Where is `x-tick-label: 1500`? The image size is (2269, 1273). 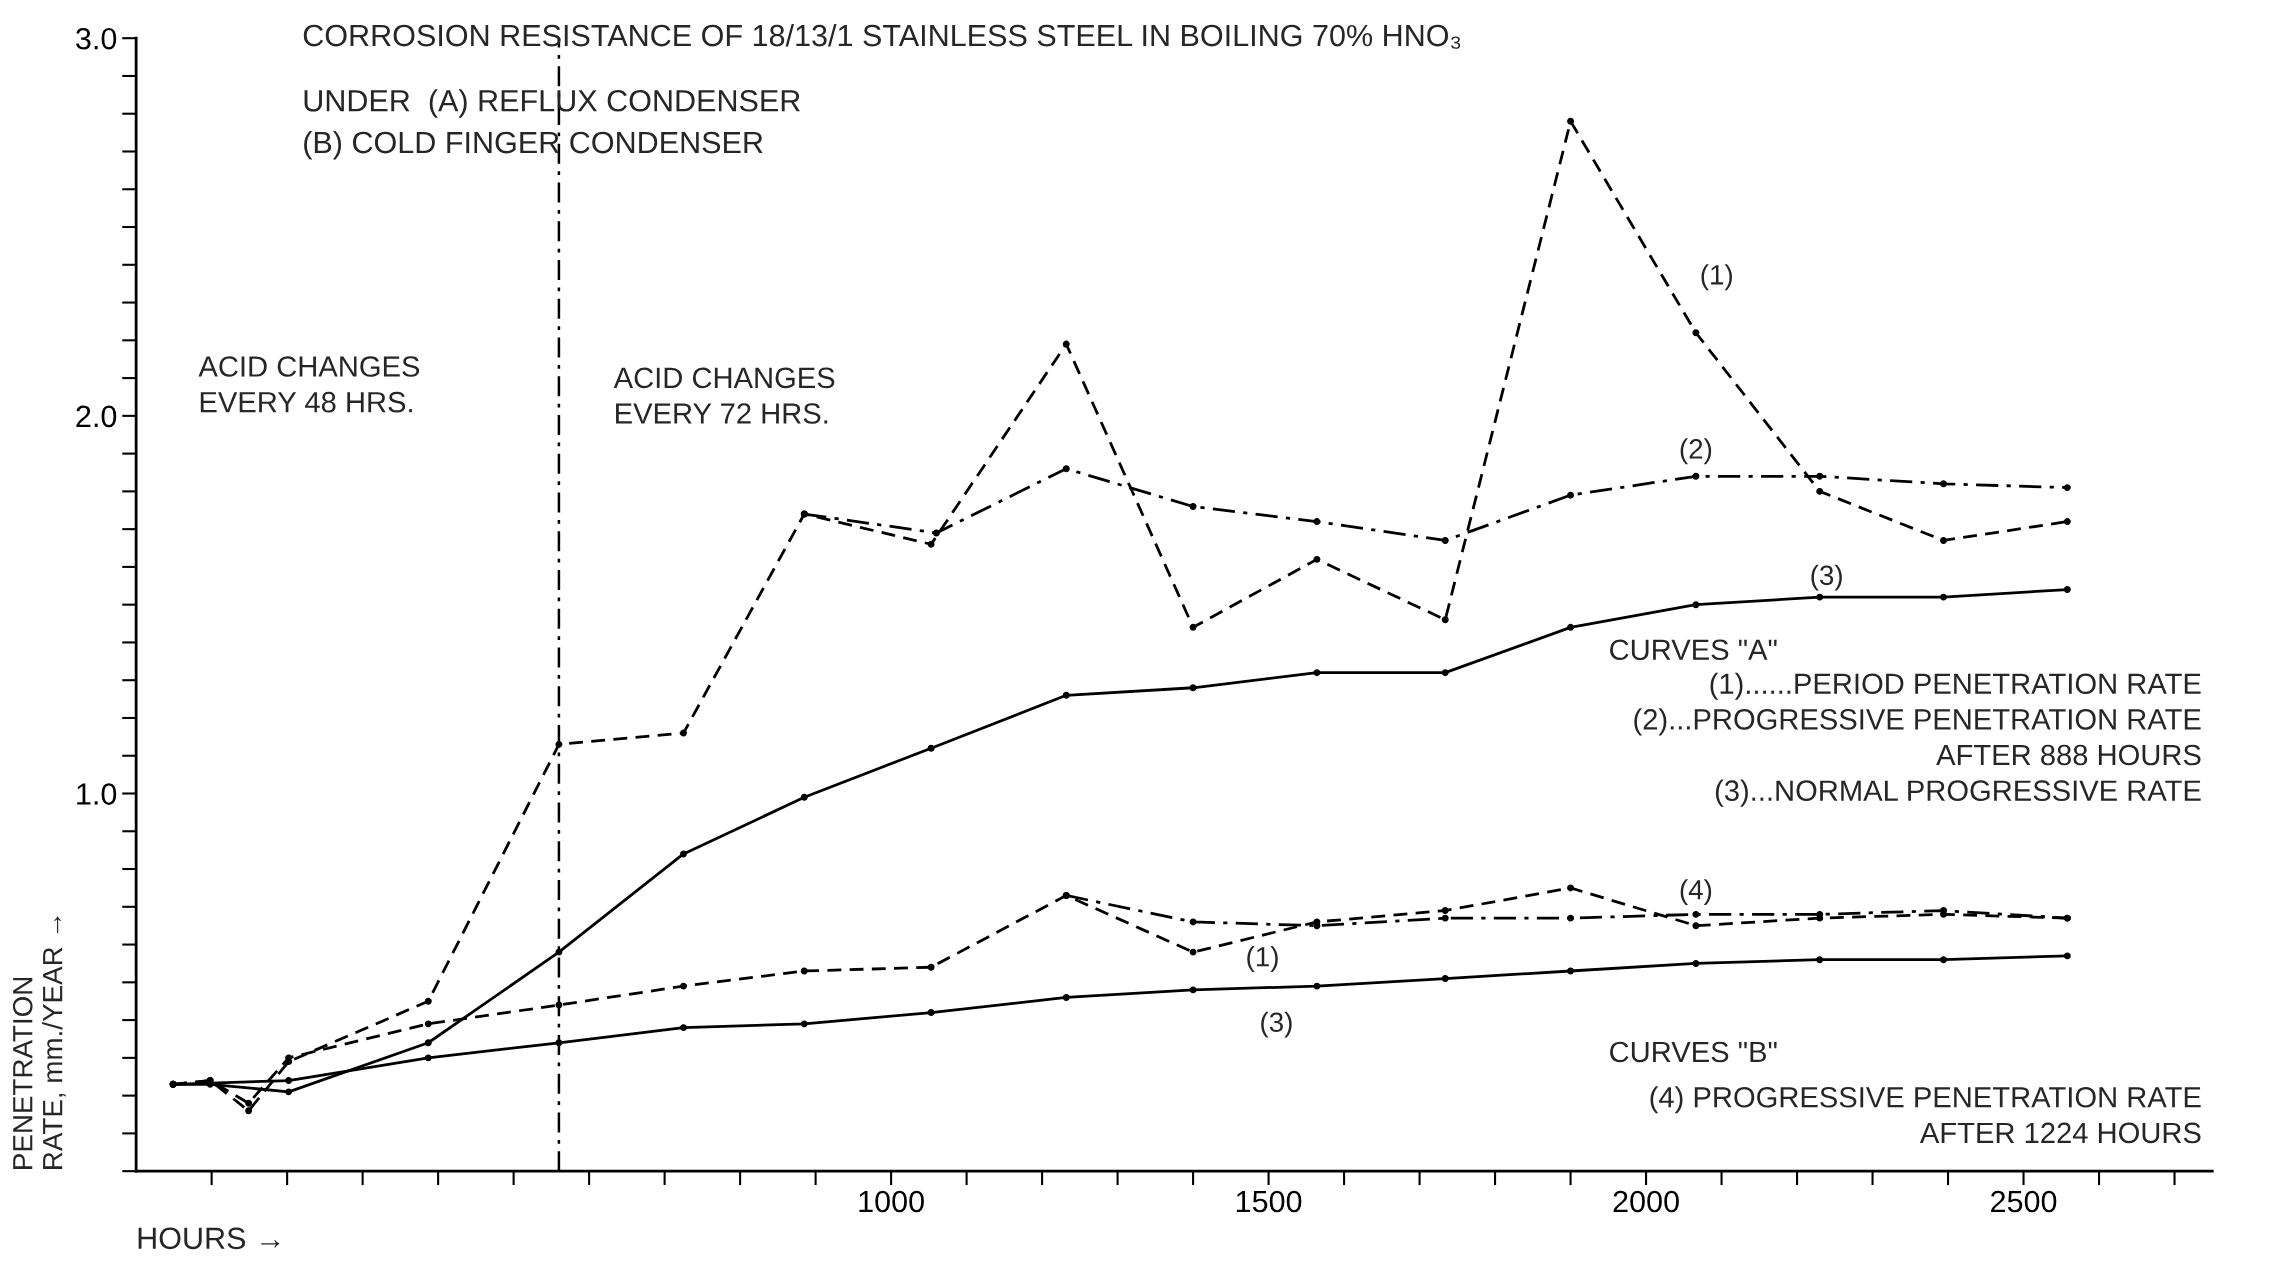 x-tick-label: 1500 is located at coordinates (1269, 1201).